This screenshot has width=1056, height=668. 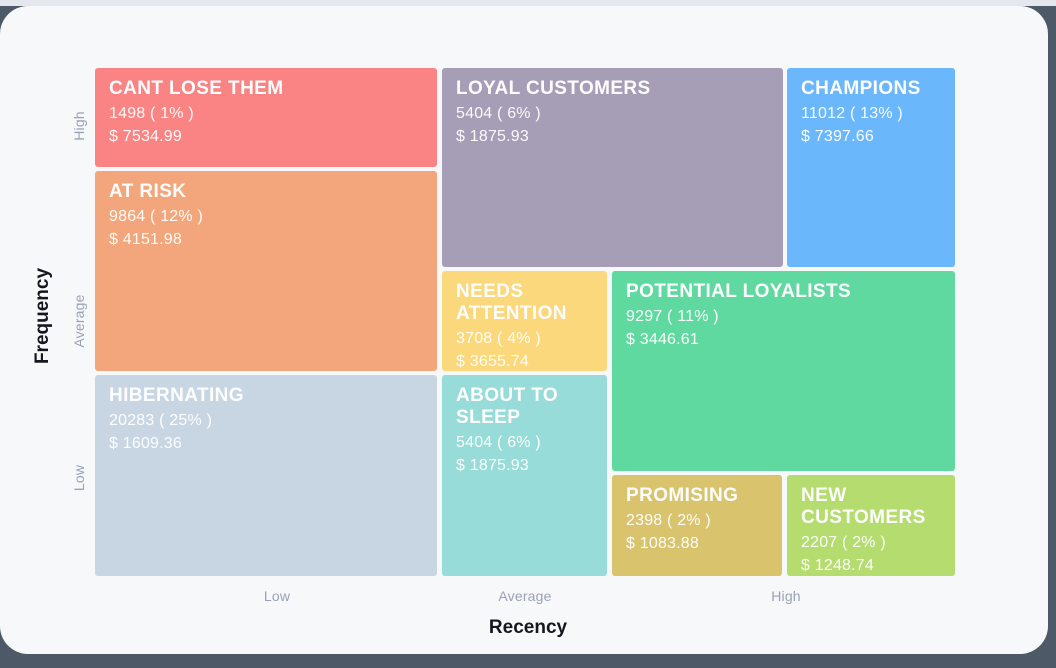 What do you see at coordinates (196, 88) in the screenshot?
I see `segment-title: CANT LOSE THEM` at bounding box center [196, 88].